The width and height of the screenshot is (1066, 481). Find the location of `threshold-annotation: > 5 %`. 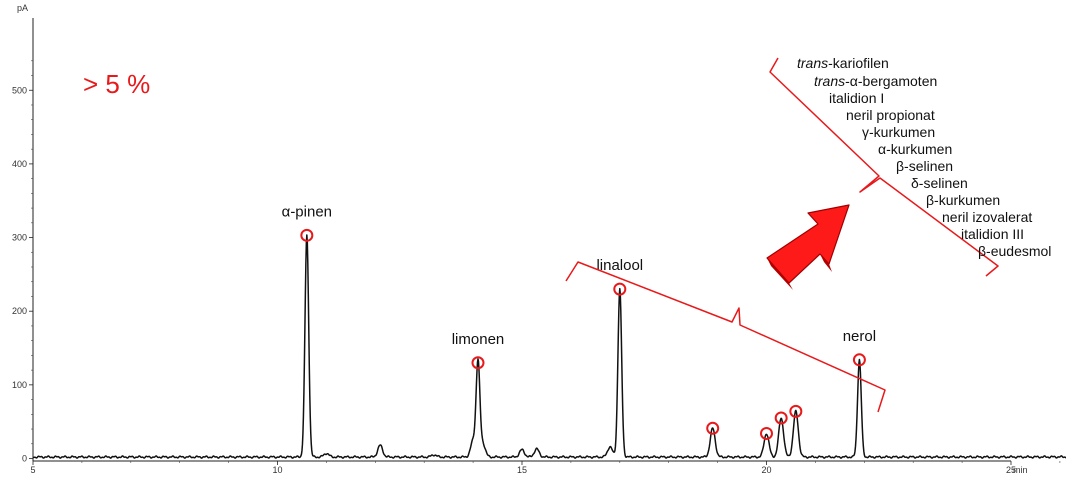

threshold-annotation: > 5 % is located at coordinates (116, 84).